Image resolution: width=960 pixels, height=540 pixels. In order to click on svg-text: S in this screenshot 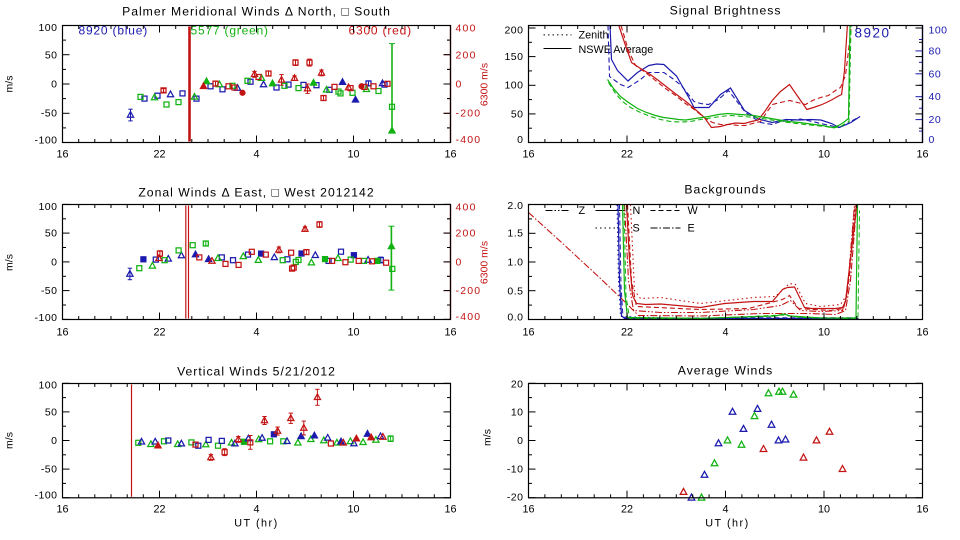, I will do `click(636, 229)`.